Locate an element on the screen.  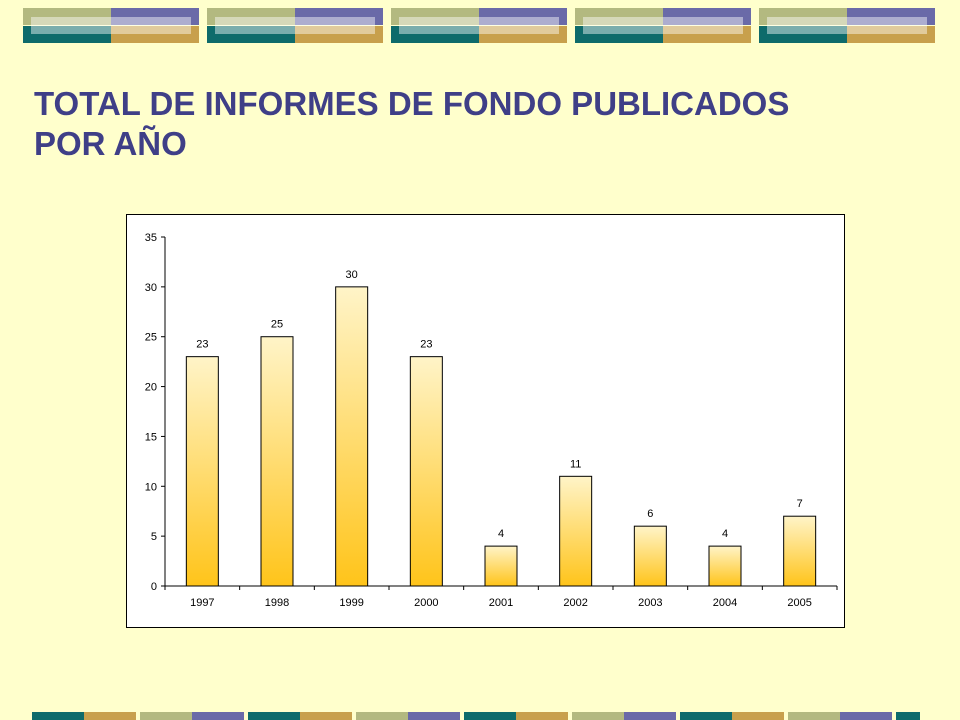
bar-2002 is located at coordinates (576, 531).